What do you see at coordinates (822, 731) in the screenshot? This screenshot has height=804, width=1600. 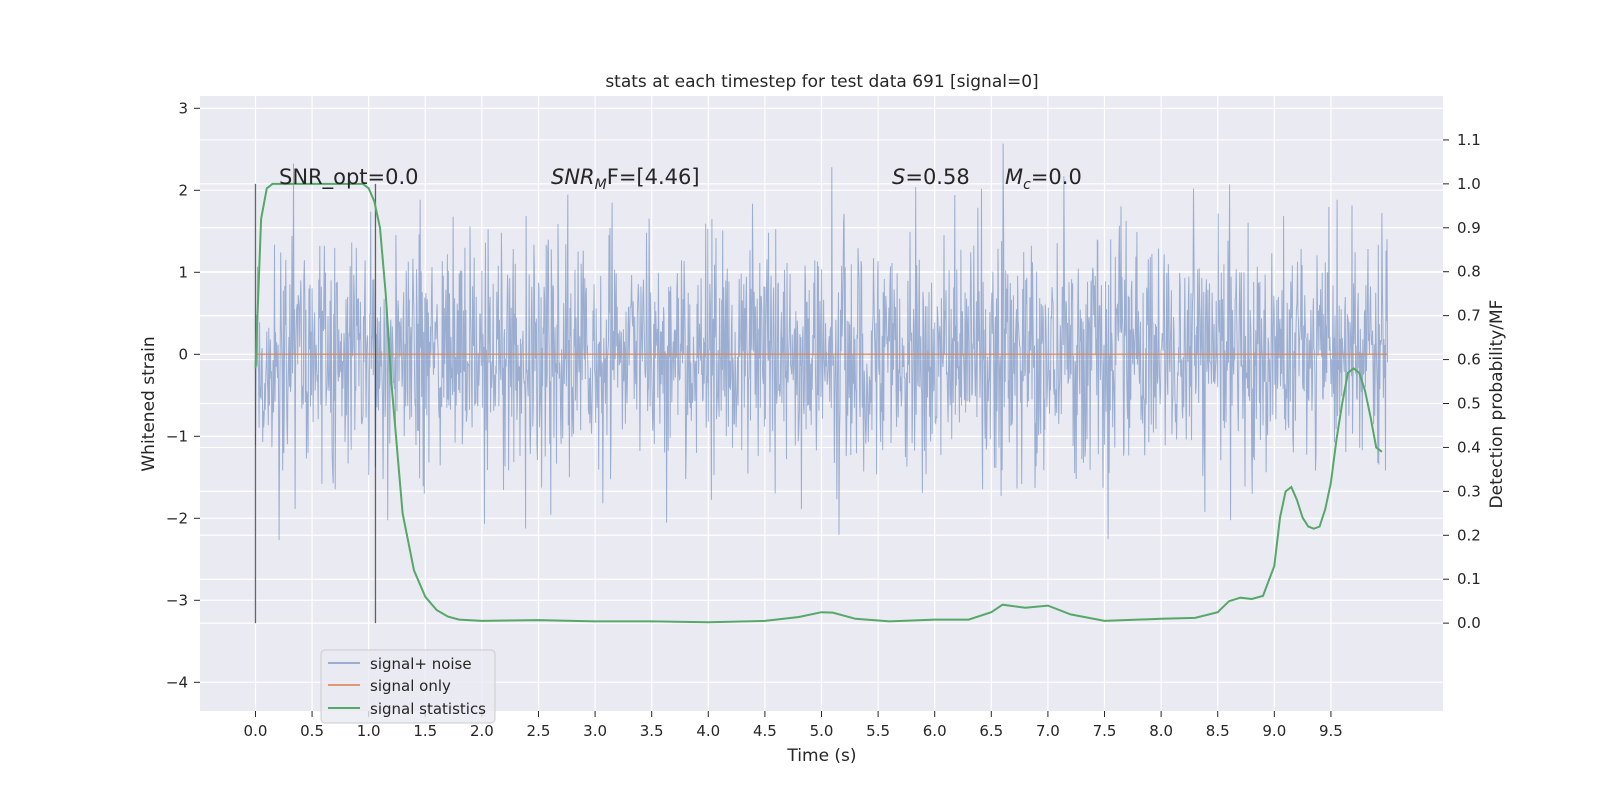 I see `x-tick-label: 5.0` at bounding box center [822, 731].